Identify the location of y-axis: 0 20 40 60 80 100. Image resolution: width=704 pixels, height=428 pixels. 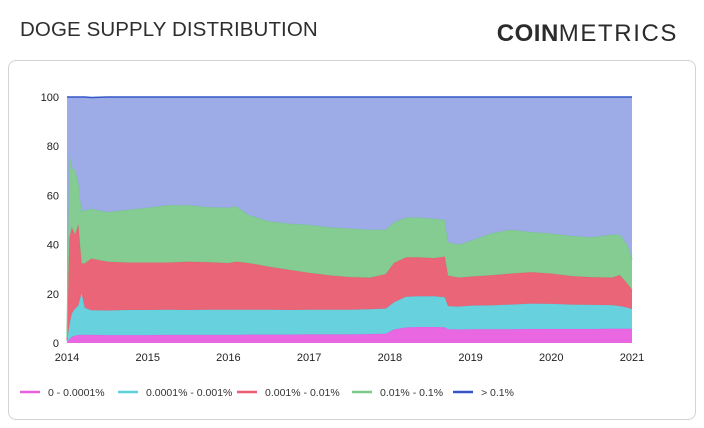
(50, 221).